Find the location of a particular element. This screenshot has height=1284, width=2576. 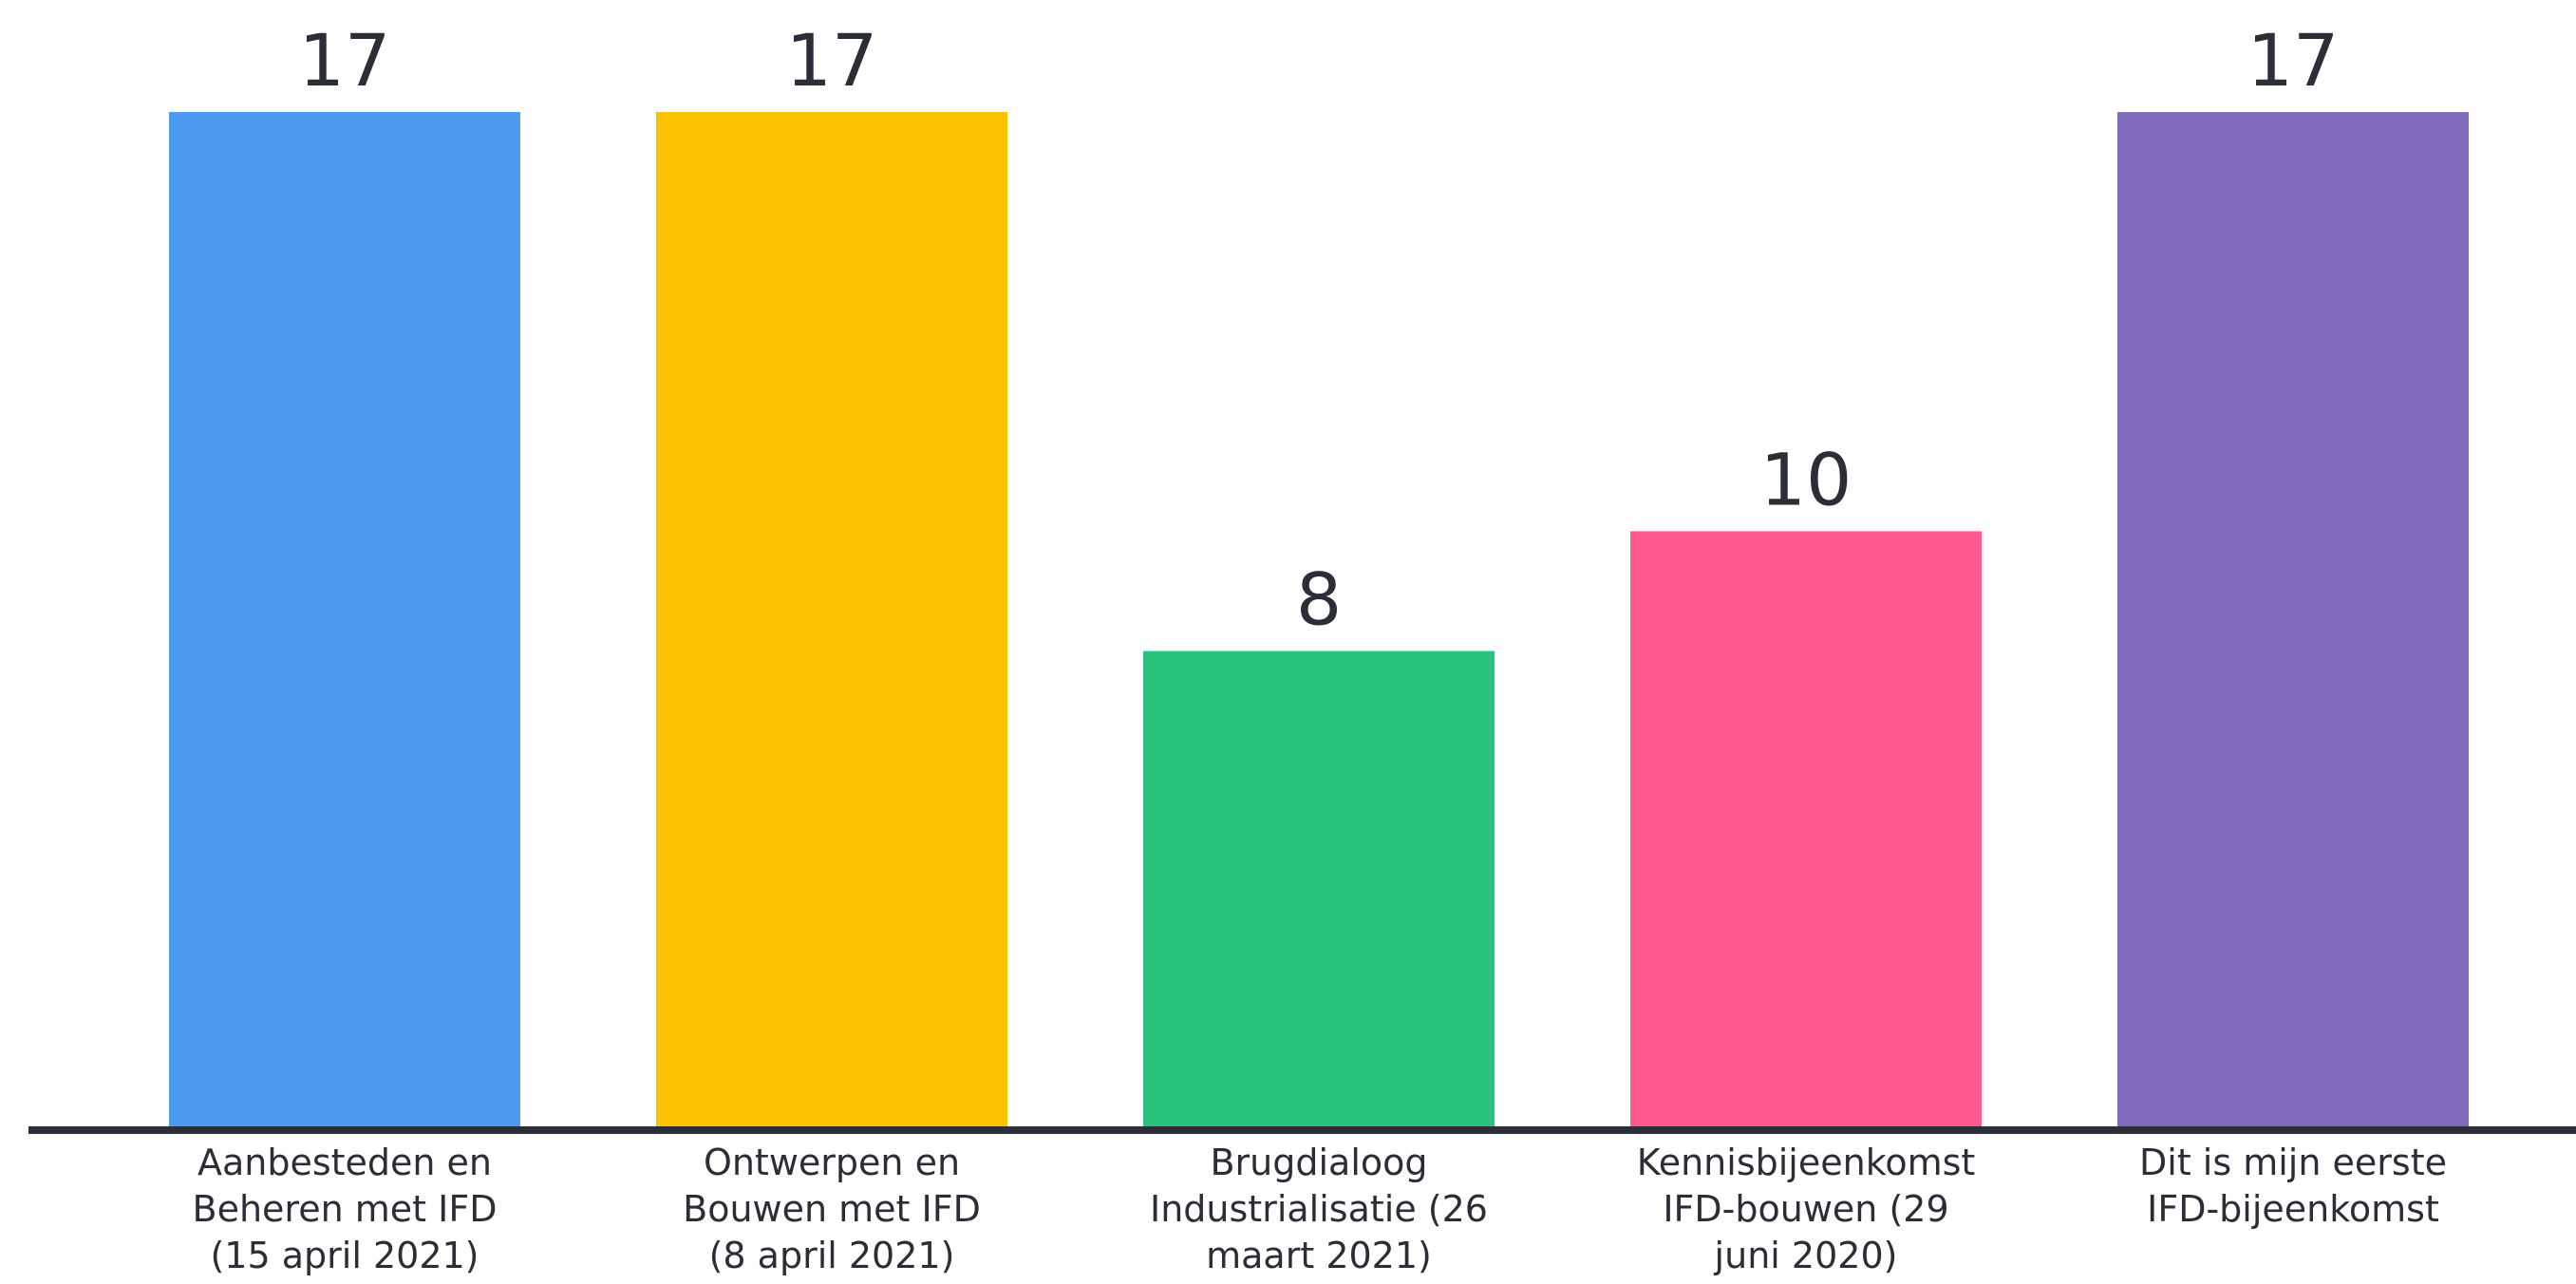

category-label-2: Ontwerpen en Bouwen met IFD (8 april 2021) is located at coordinates (832, 1209).